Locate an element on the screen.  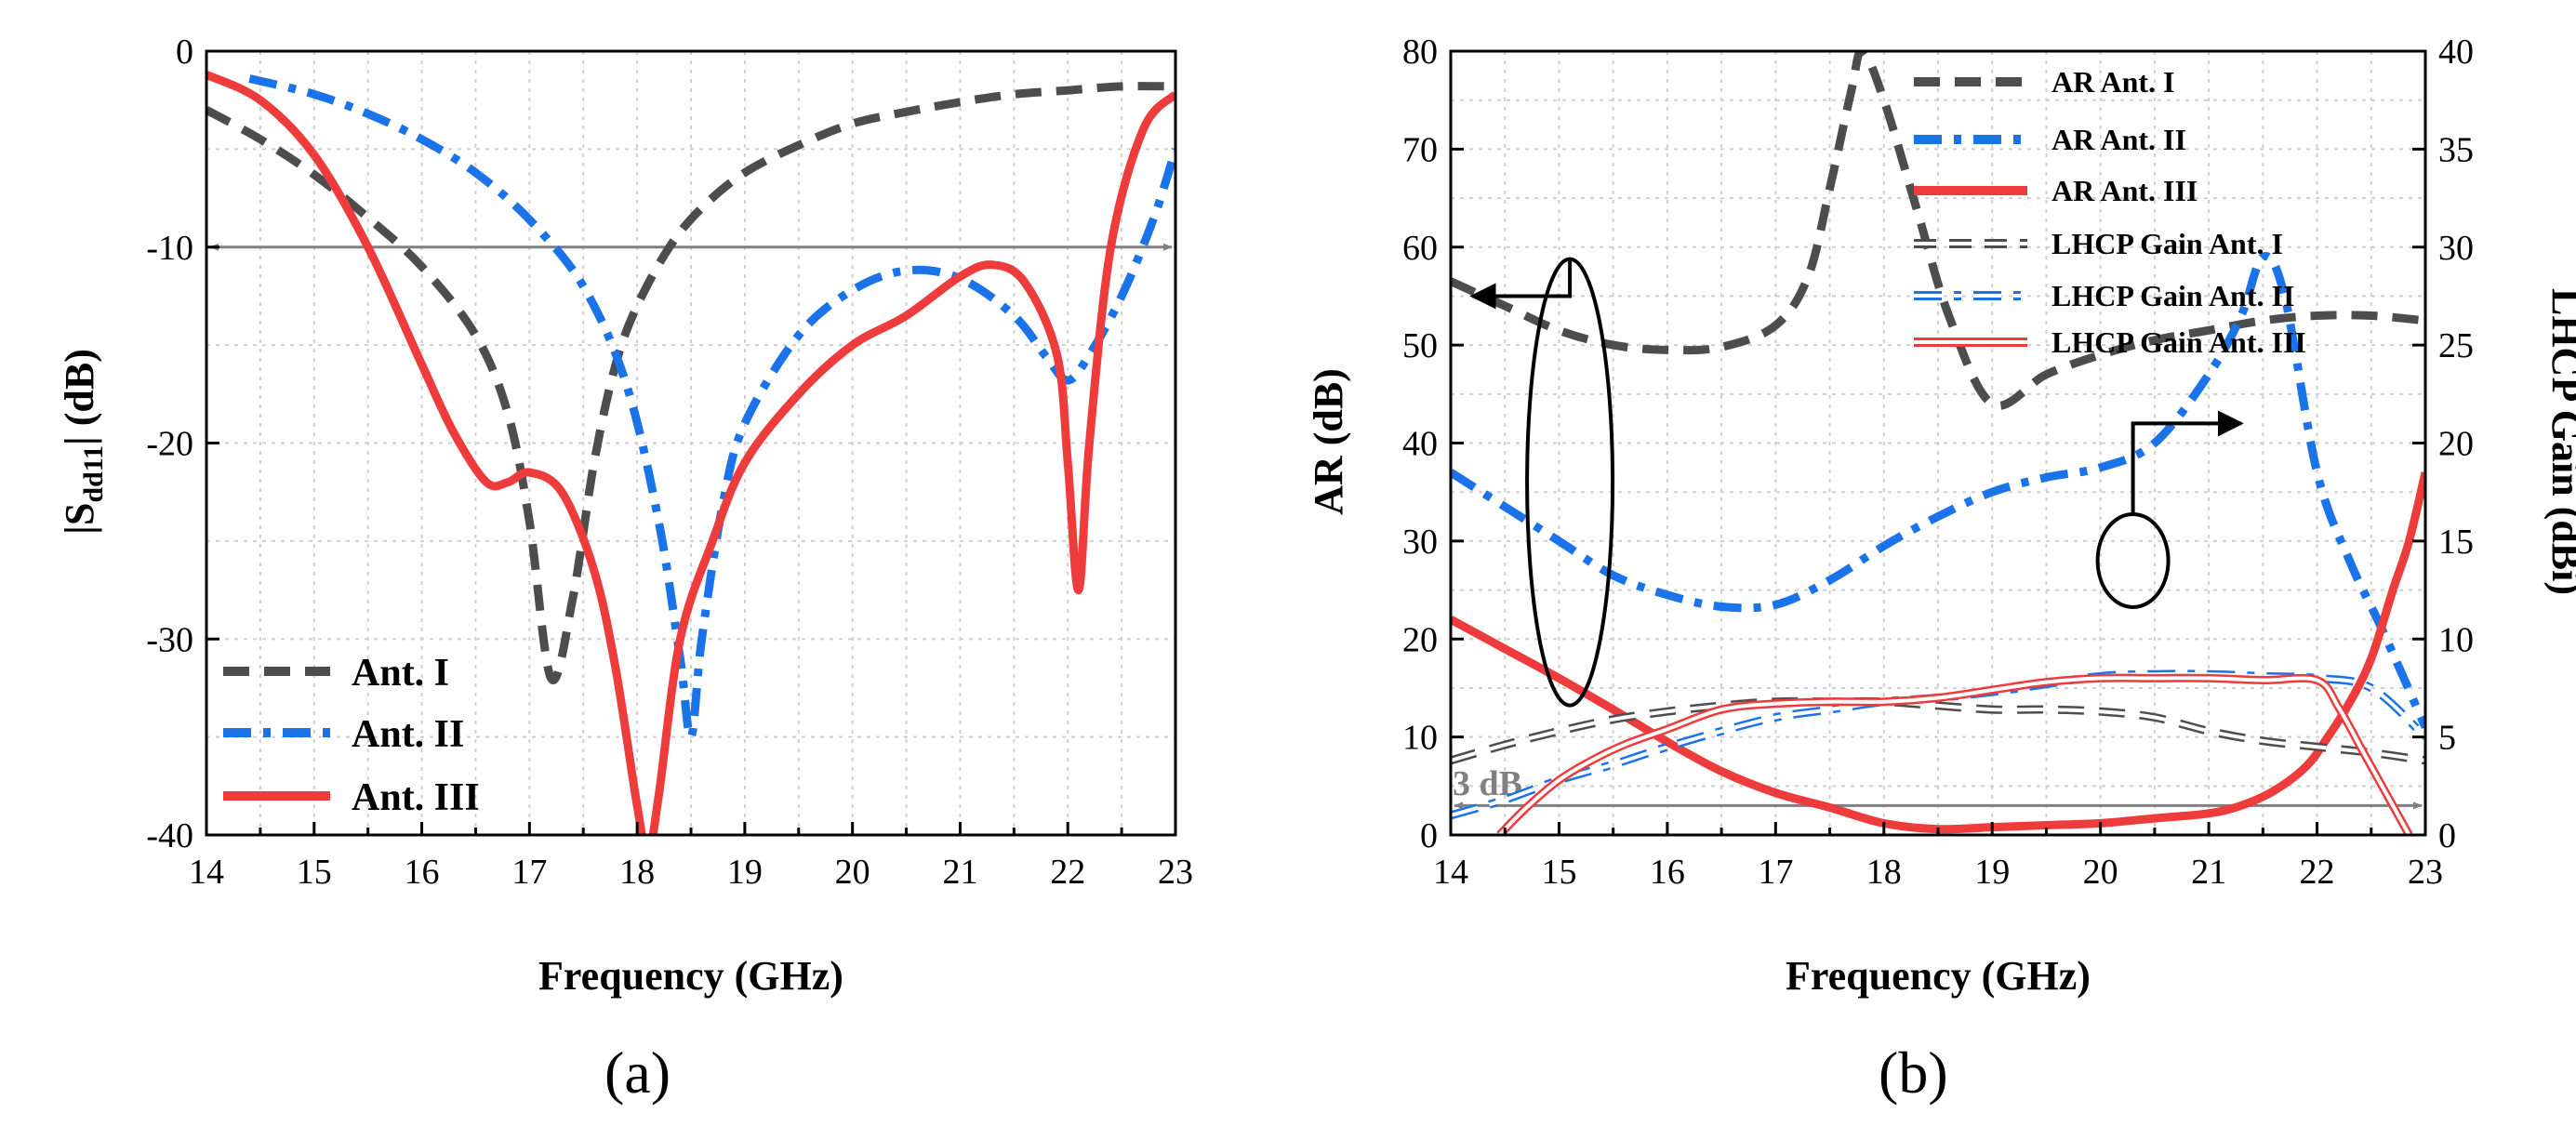
chart-b-y-ticks-left: 0 10 20 30 40 50 60 70 80 is located at coordinates (1433, 444).